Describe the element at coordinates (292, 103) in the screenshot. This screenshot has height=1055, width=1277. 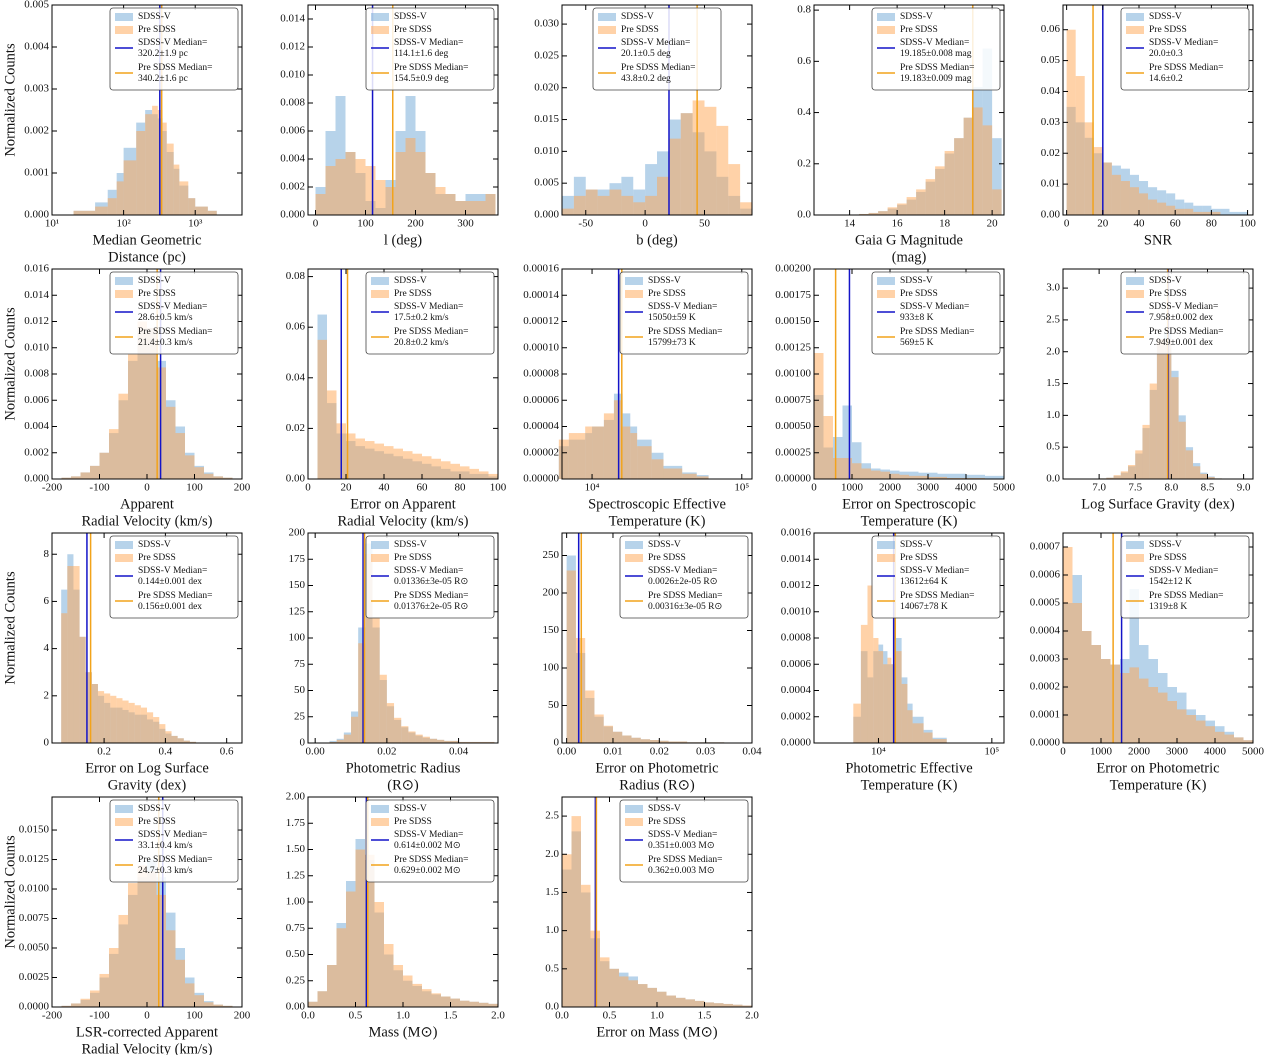
I see `y-tick-label: 0.008` at that location.